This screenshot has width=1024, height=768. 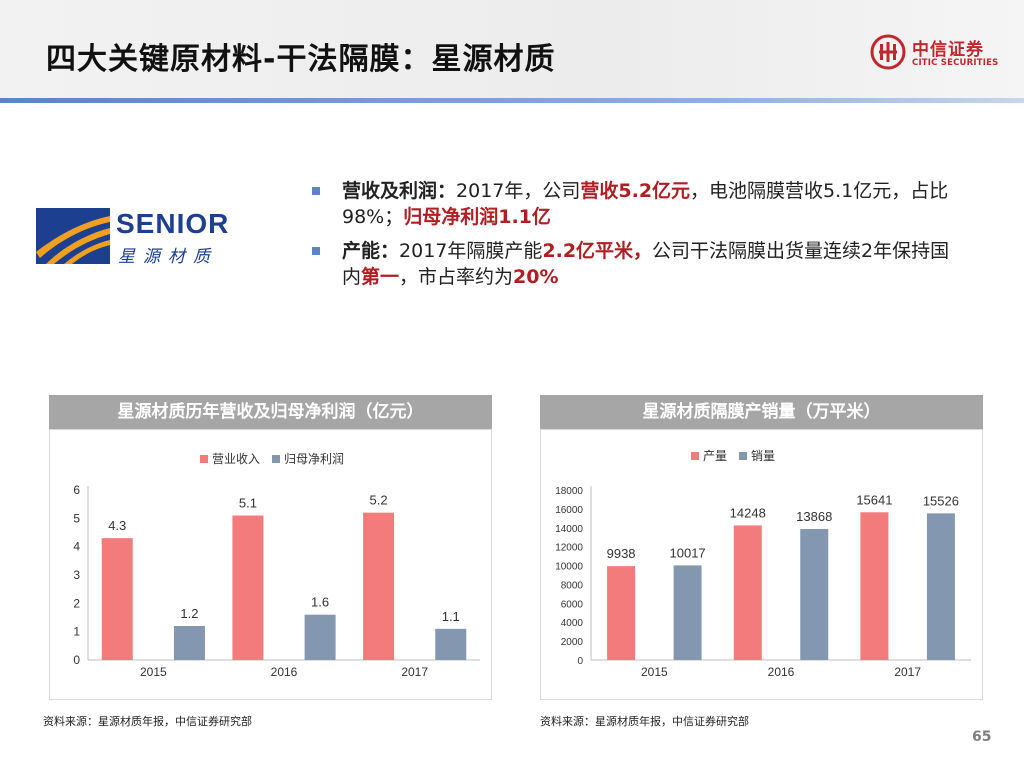 I want to click on senior-logo: SENIOR 星源材质, so click(x=146, y=237).